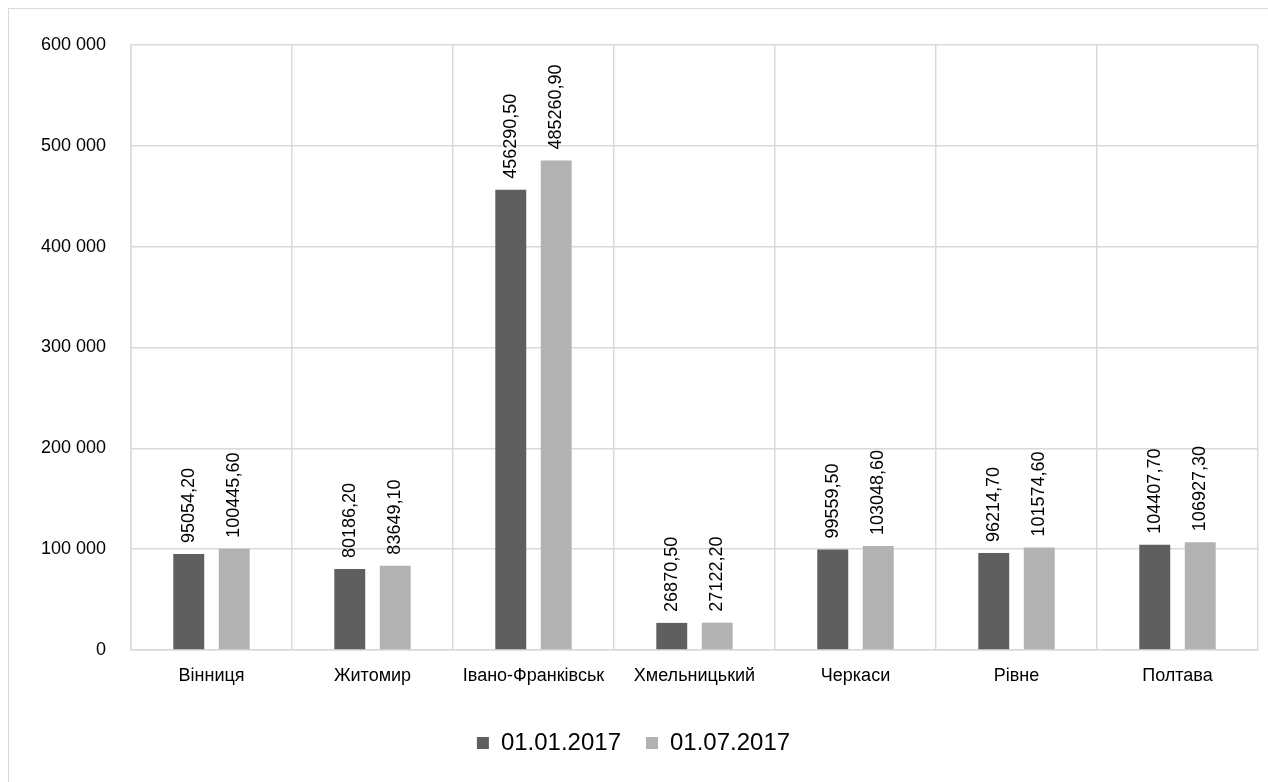  Describe the element at coordinates (211, 674) in the screenshot. I see `x-tick-label: Вінниця` at that location.